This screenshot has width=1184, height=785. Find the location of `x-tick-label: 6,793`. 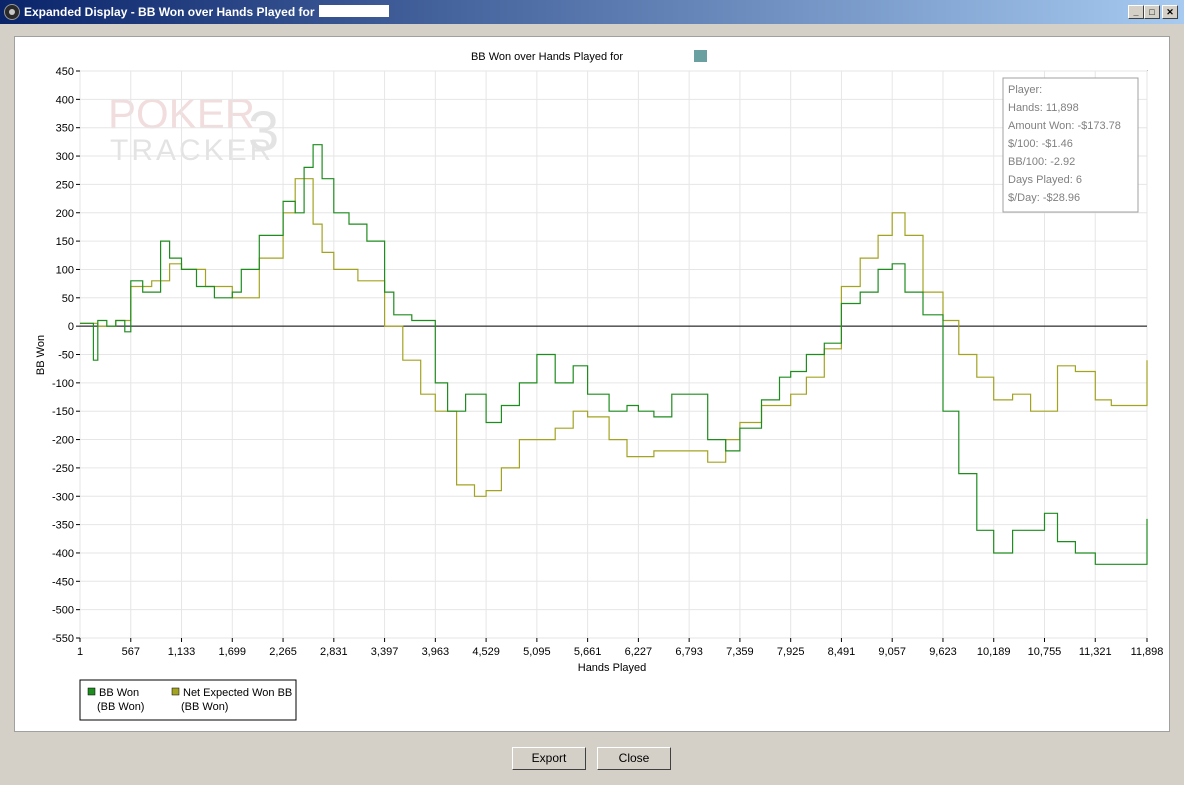

x-tick-label: 6,793 is located at coordinates (689, 652).